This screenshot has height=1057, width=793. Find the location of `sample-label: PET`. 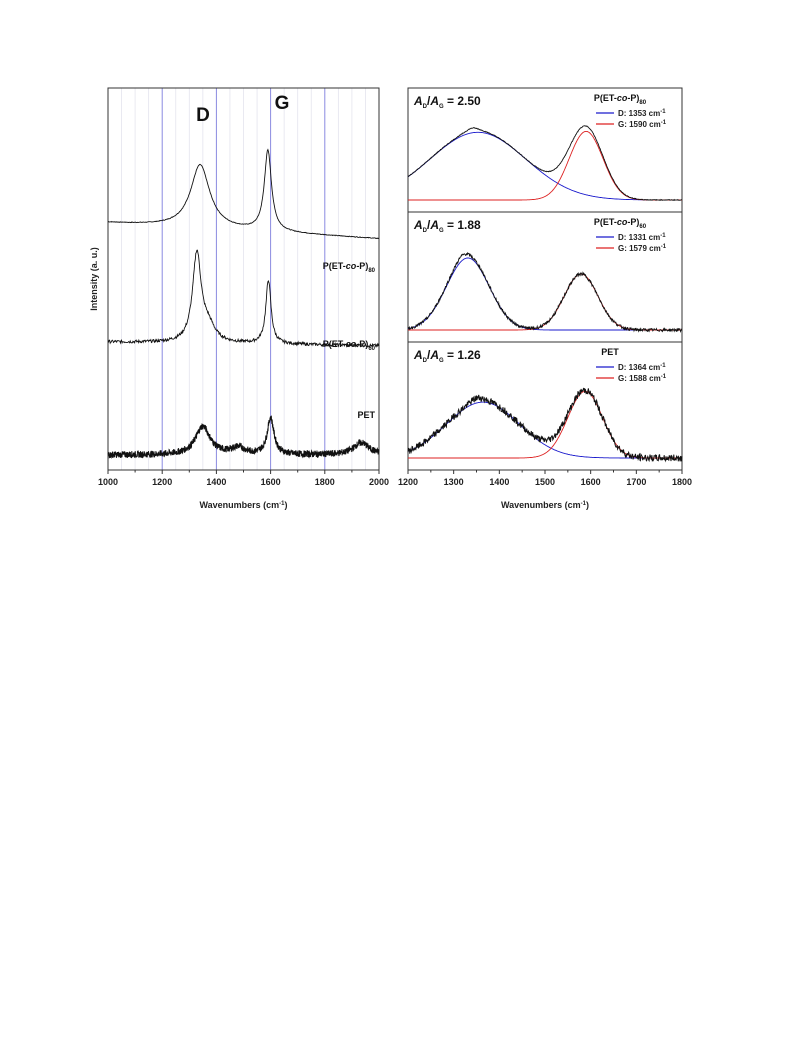

sample-label: PET is located at coordinates (610, 352).